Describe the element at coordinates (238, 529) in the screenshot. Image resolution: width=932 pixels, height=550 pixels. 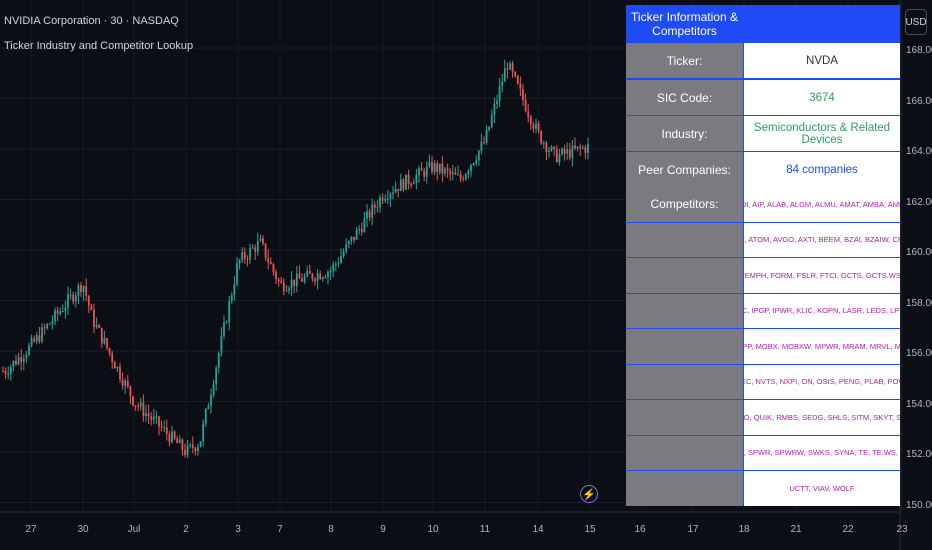
I see `date-tick: 3` at that location.